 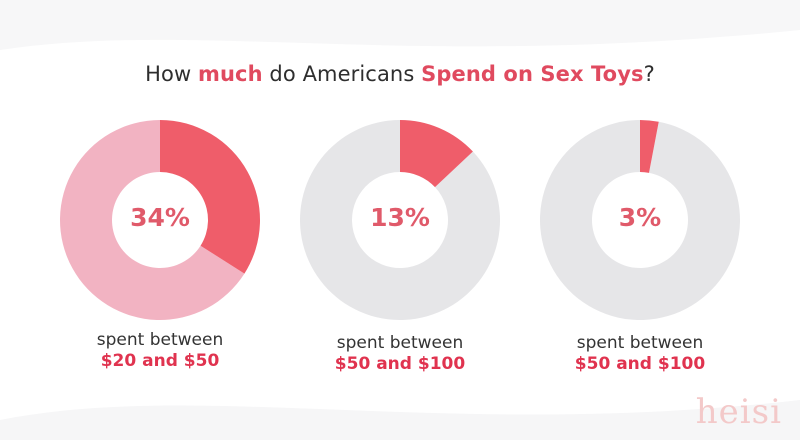 I want to click on caption-2-line2: $50 and $100, so click(x=400, y=364).